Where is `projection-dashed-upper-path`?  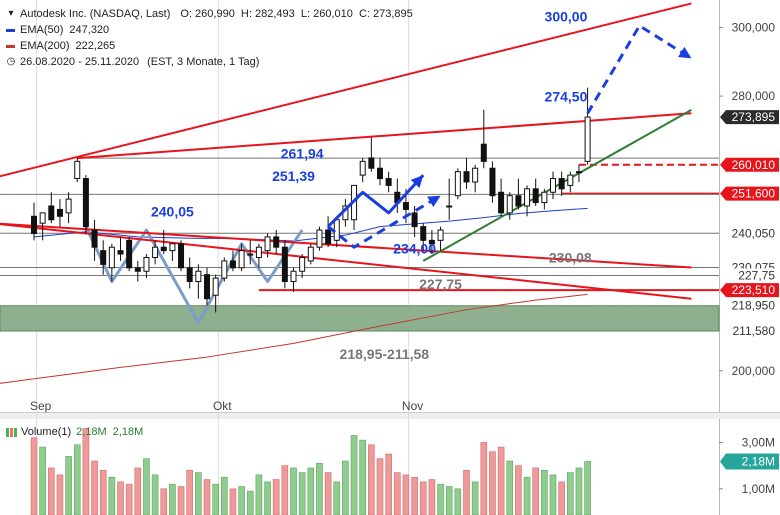
projection-dashed-upper-path is located at coordinates (639, 69).